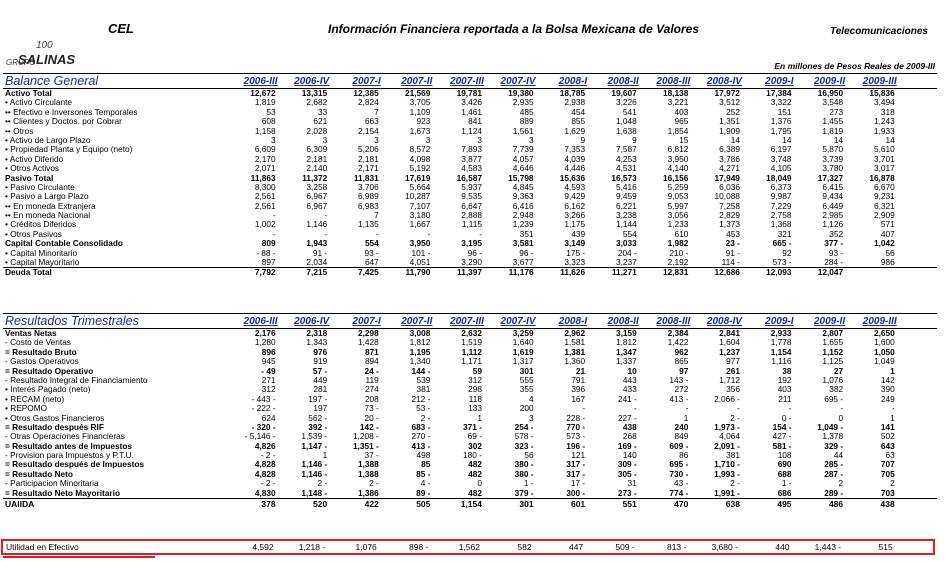  I want to click on cell-value: 175 -, so click(576, 253).